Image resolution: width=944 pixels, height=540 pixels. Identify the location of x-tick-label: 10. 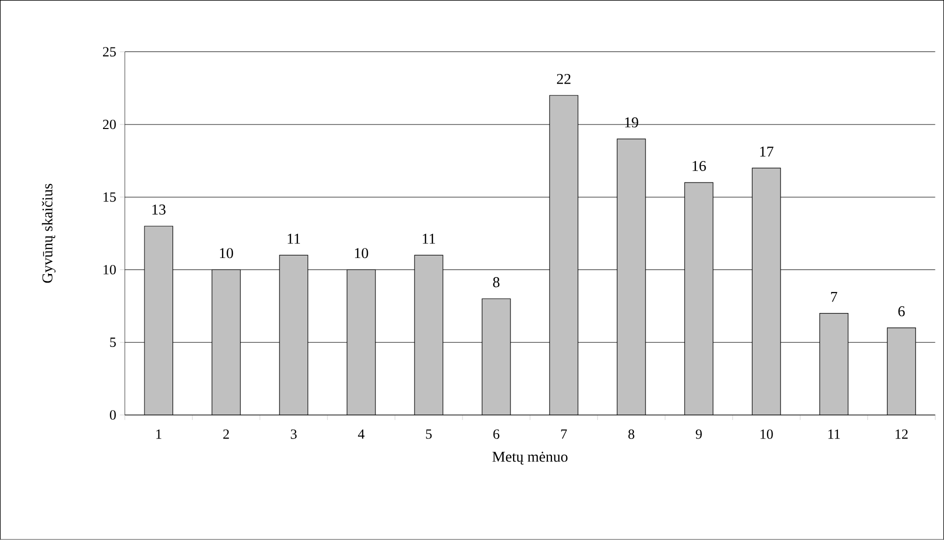
(766, 434).